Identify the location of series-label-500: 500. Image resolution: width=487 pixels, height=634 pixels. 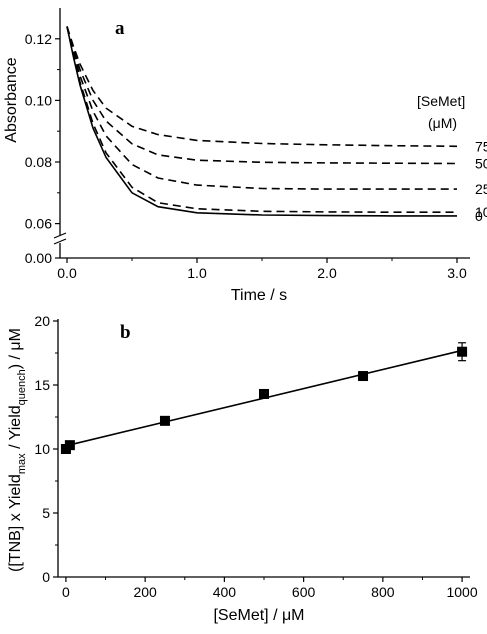
(481, 164).